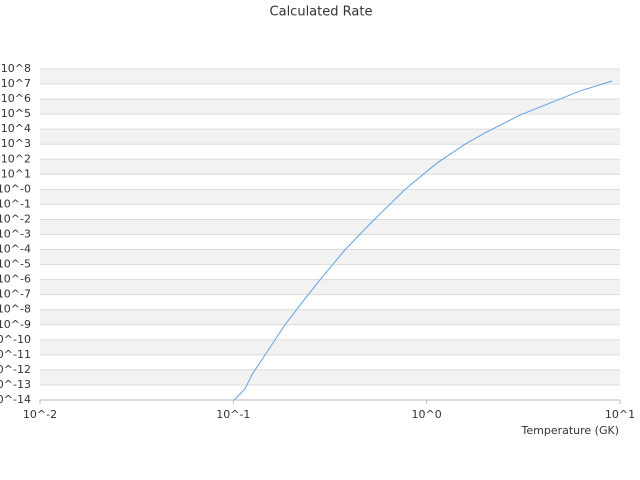 The width and height of the screenshot is (640, 480). What do you see at coordinates (321, 12) in the screenshot?
I see `chart-title: Calculated Rate` at bounding box center [321, 12].